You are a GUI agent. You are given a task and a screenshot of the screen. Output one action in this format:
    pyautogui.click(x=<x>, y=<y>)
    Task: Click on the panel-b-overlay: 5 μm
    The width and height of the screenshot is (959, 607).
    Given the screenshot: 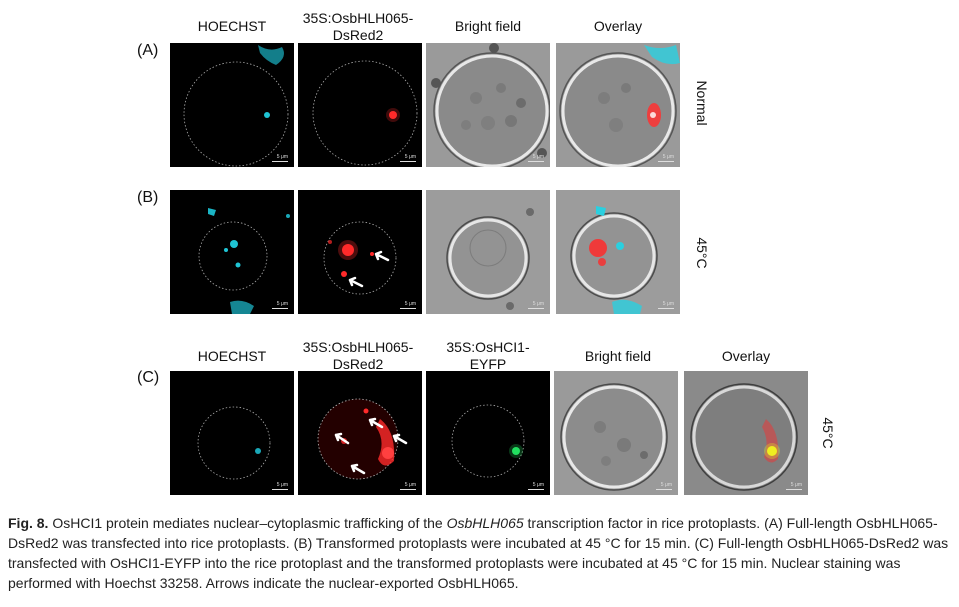 What is the action you would take?
    pyautogui.click(x=618, y=252)
    